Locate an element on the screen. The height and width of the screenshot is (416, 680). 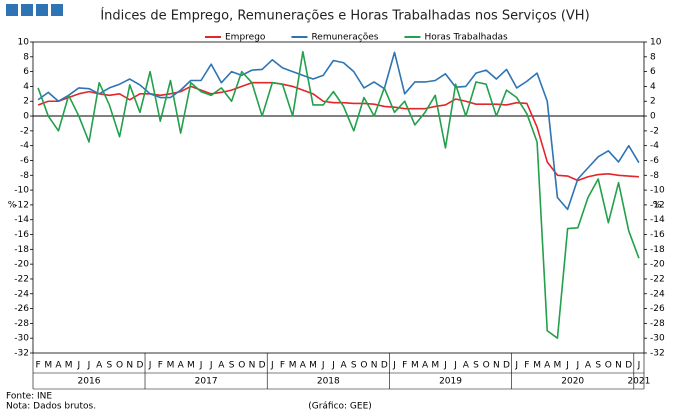
y2-tick-label: -8 is located at coordinates (654, 176).